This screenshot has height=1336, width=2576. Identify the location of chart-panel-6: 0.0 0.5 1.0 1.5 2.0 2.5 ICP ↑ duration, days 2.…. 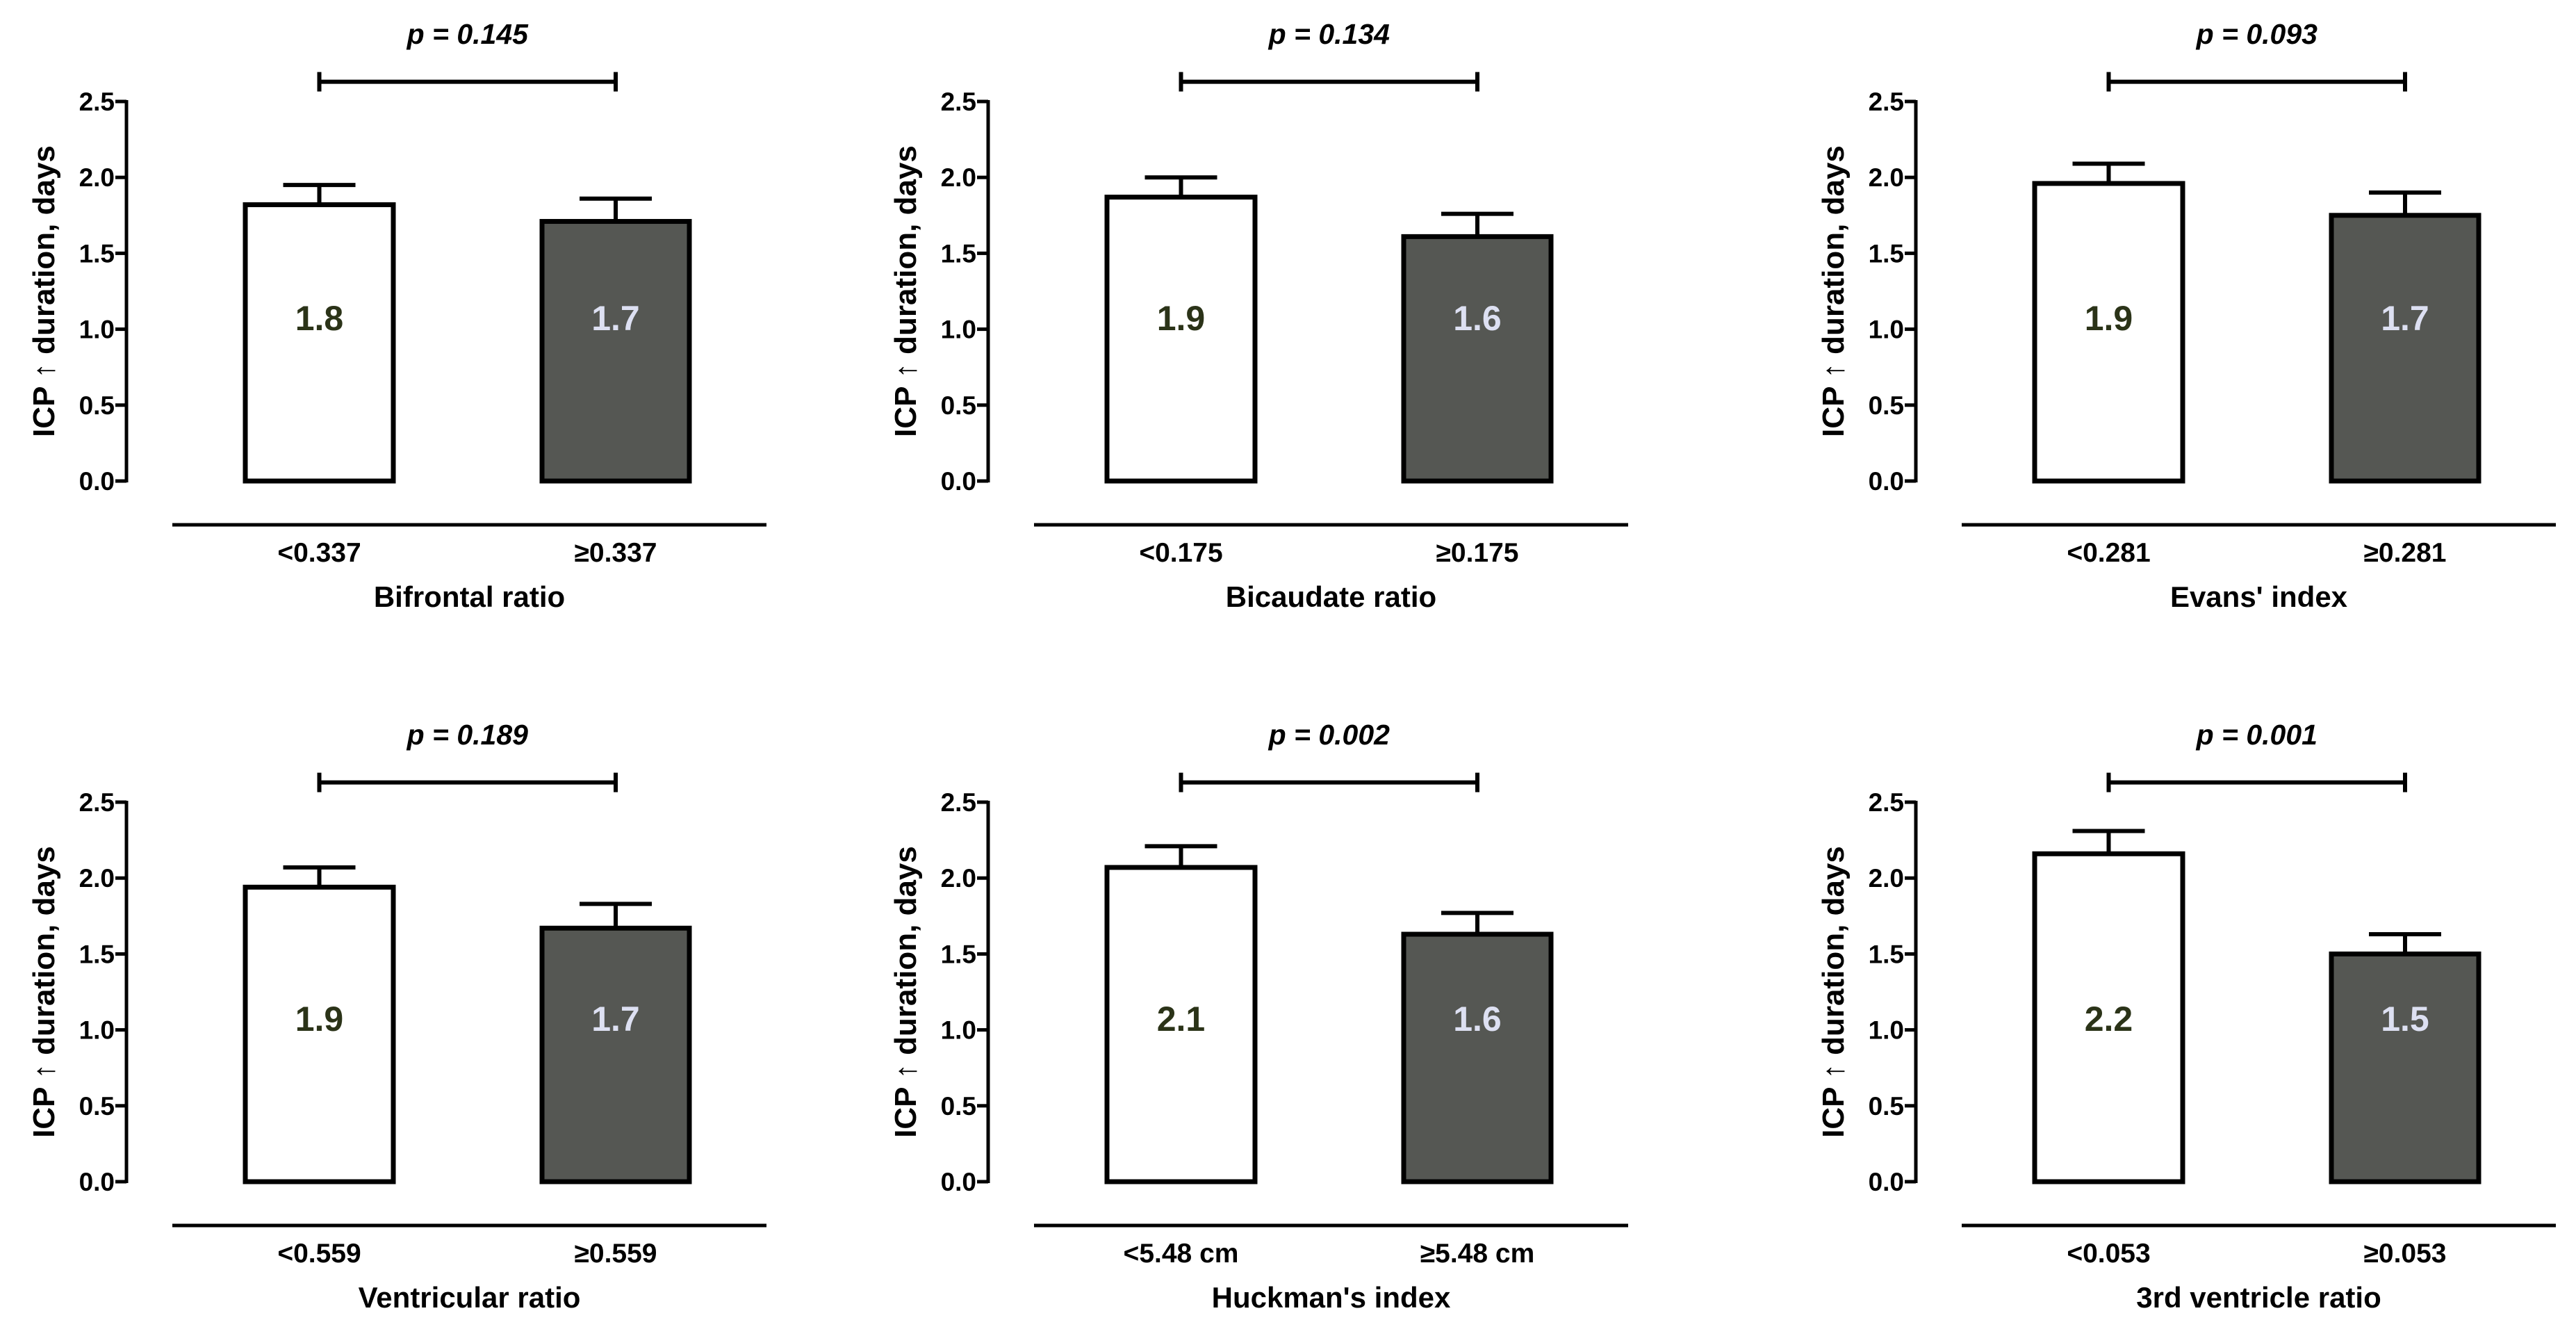
(2186, 1016).